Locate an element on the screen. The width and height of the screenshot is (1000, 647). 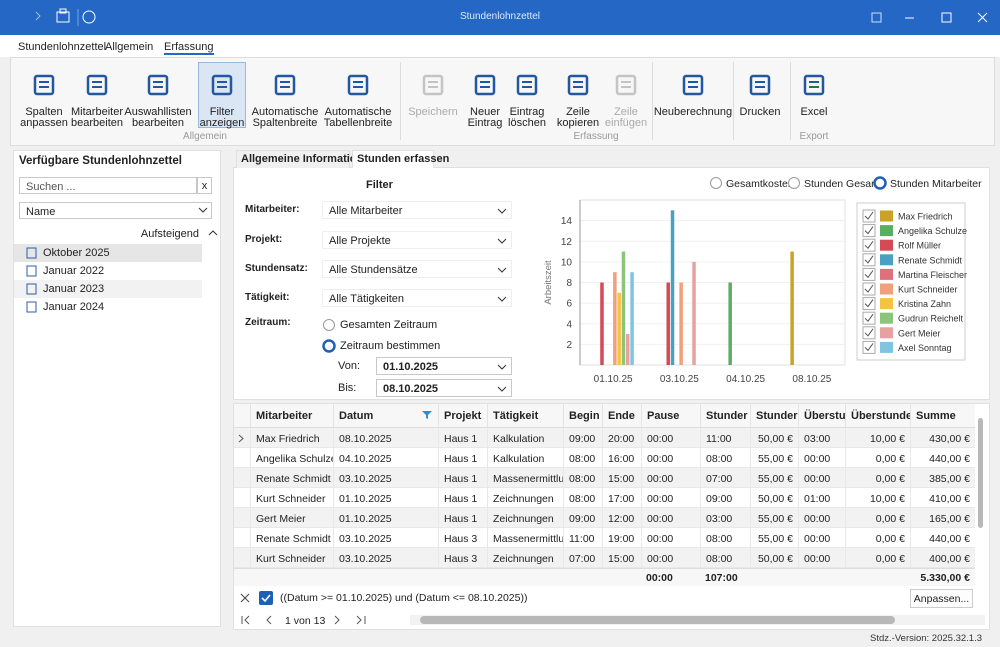
grid-vscroll-thumb is located at coordinates (980, 473).